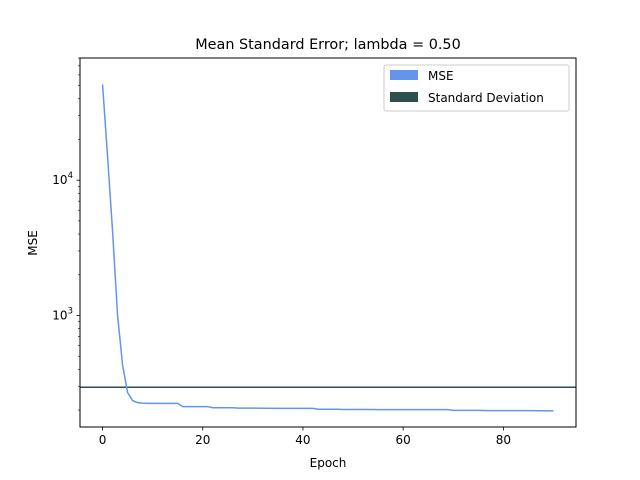  Describe the element at coordinates (62, 315) in the screenshot. I see `y-tick-label: 10³` at that location.